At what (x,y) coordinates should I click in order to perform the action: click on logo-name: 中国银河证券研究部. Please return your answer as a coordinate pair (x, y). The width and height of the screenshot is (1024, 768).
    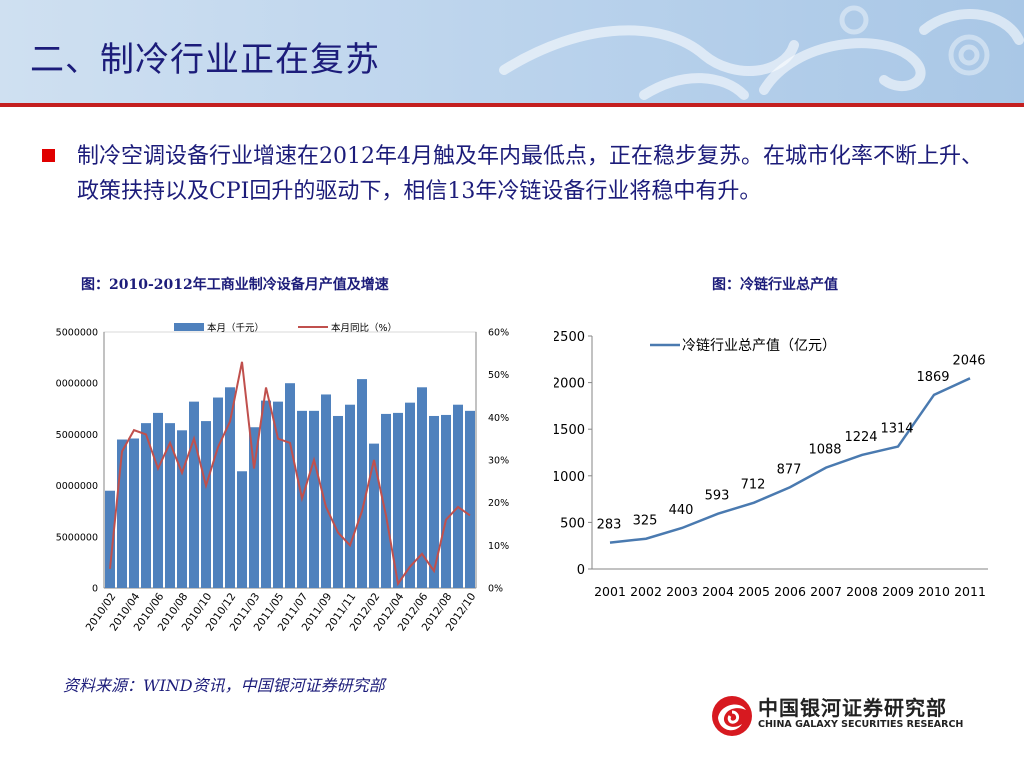
    Looking at the image, I should click on (852, 708).